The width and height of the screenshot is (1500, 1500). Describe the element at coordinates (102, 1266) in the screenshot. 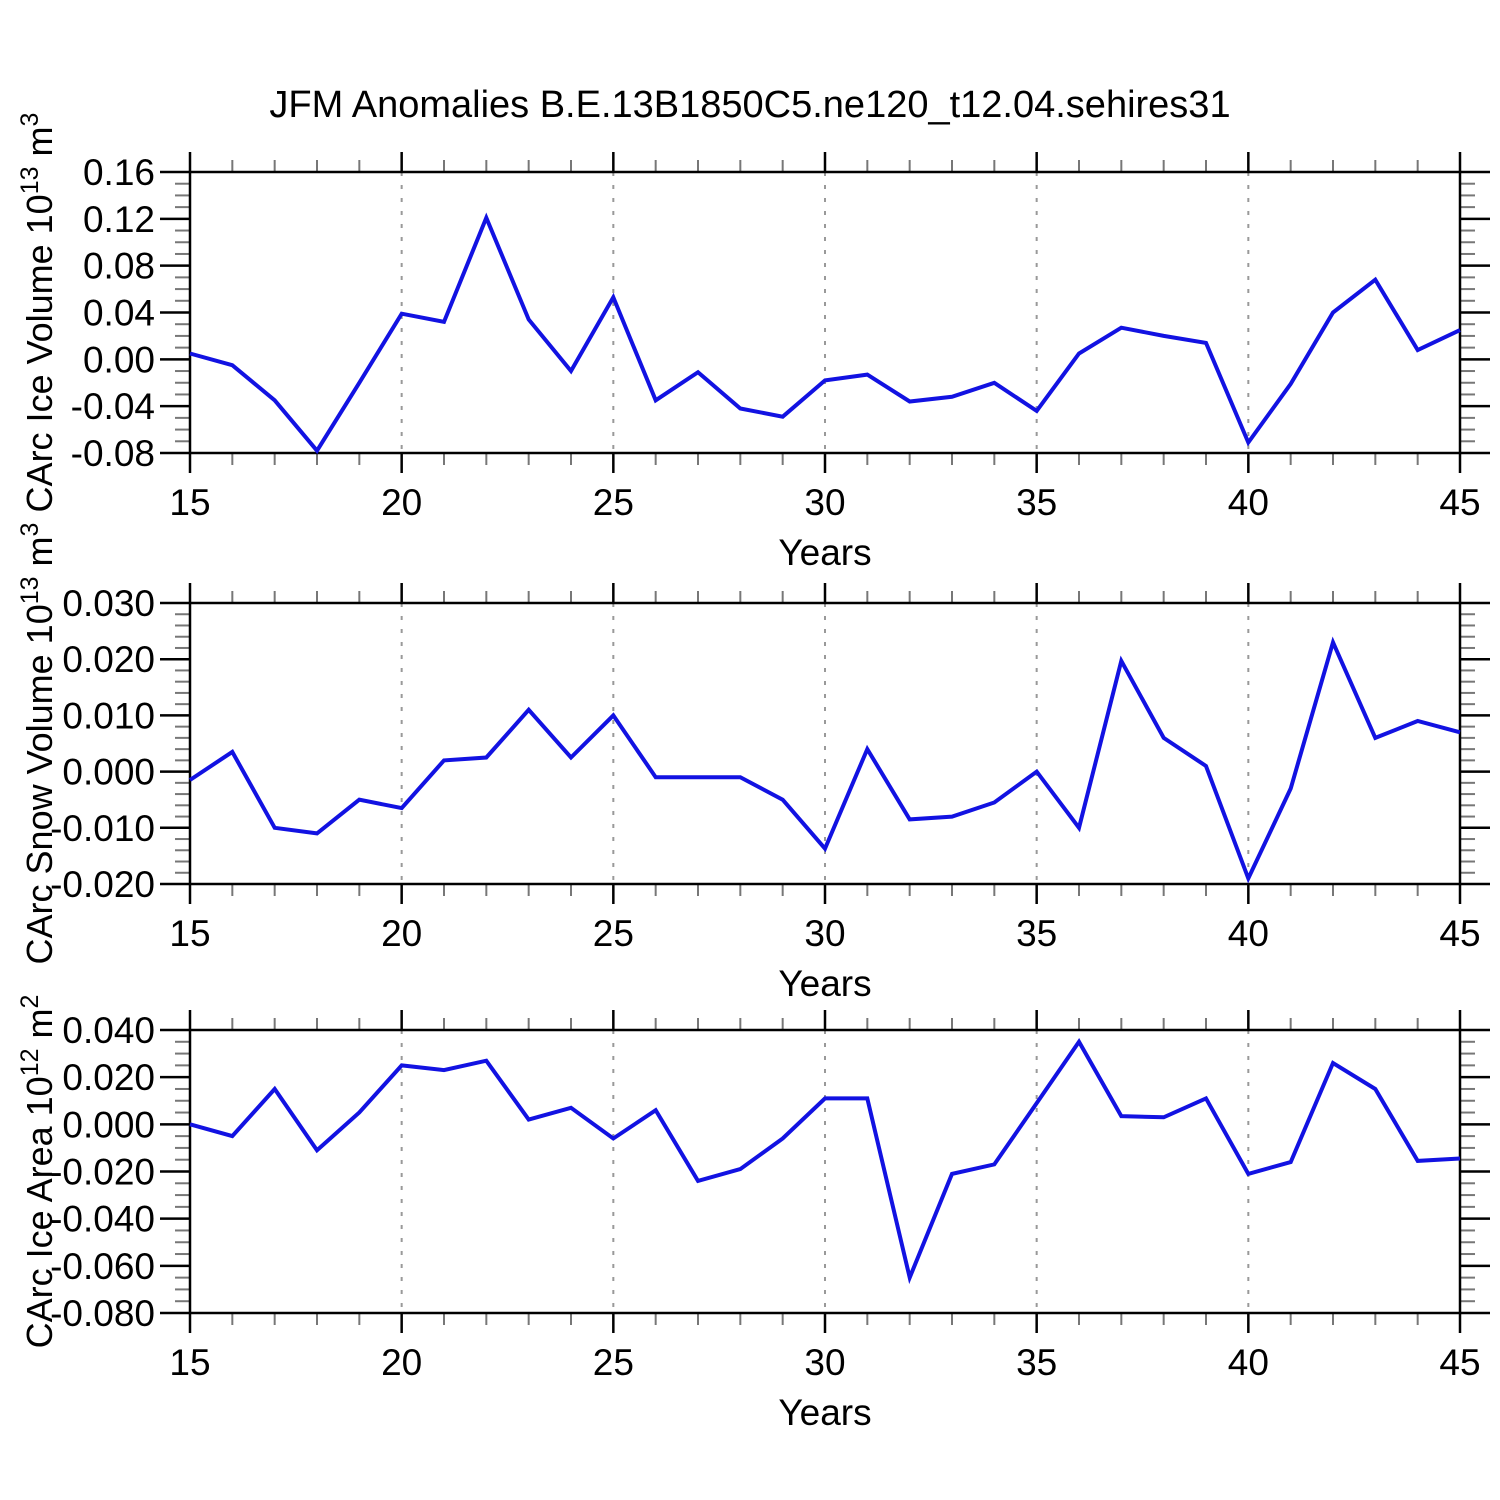

I see `y-tick-label: -0.060` at that location.